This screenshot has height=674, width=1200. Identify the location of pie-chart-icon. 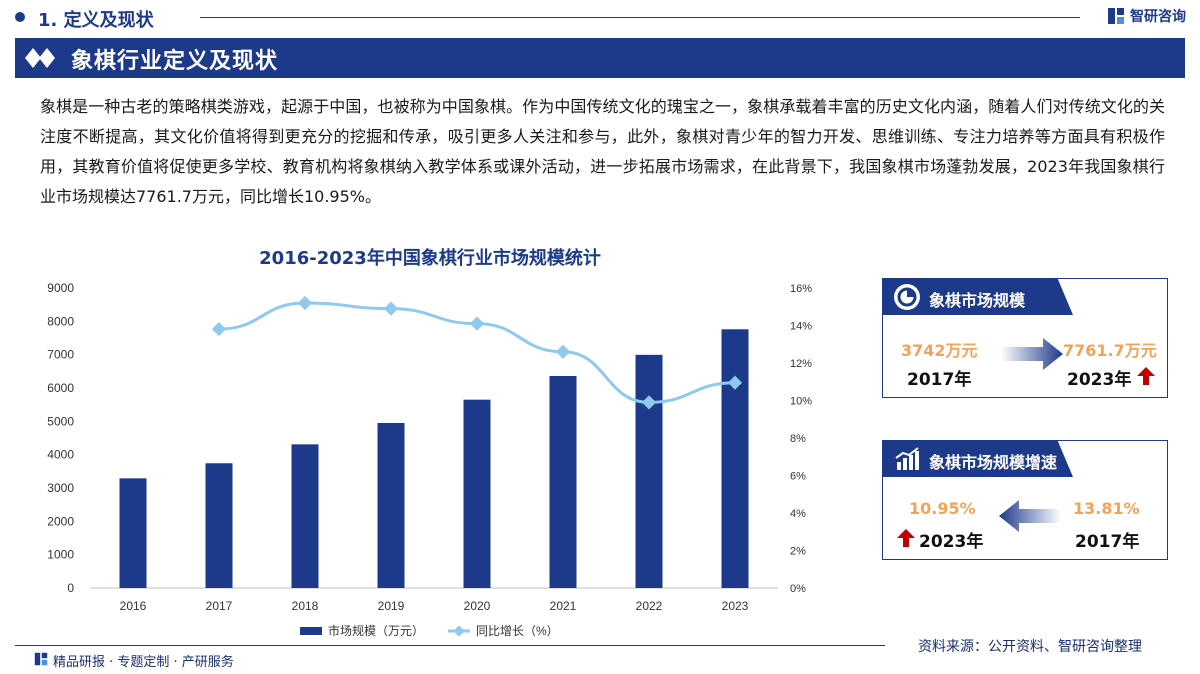
(907, 297).